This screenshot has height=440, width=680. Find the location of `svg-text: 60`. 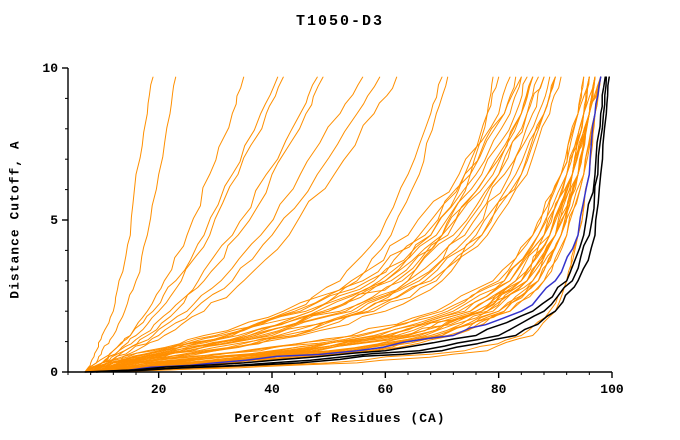

svg-text: 60 is located at coordinates (386, 389).